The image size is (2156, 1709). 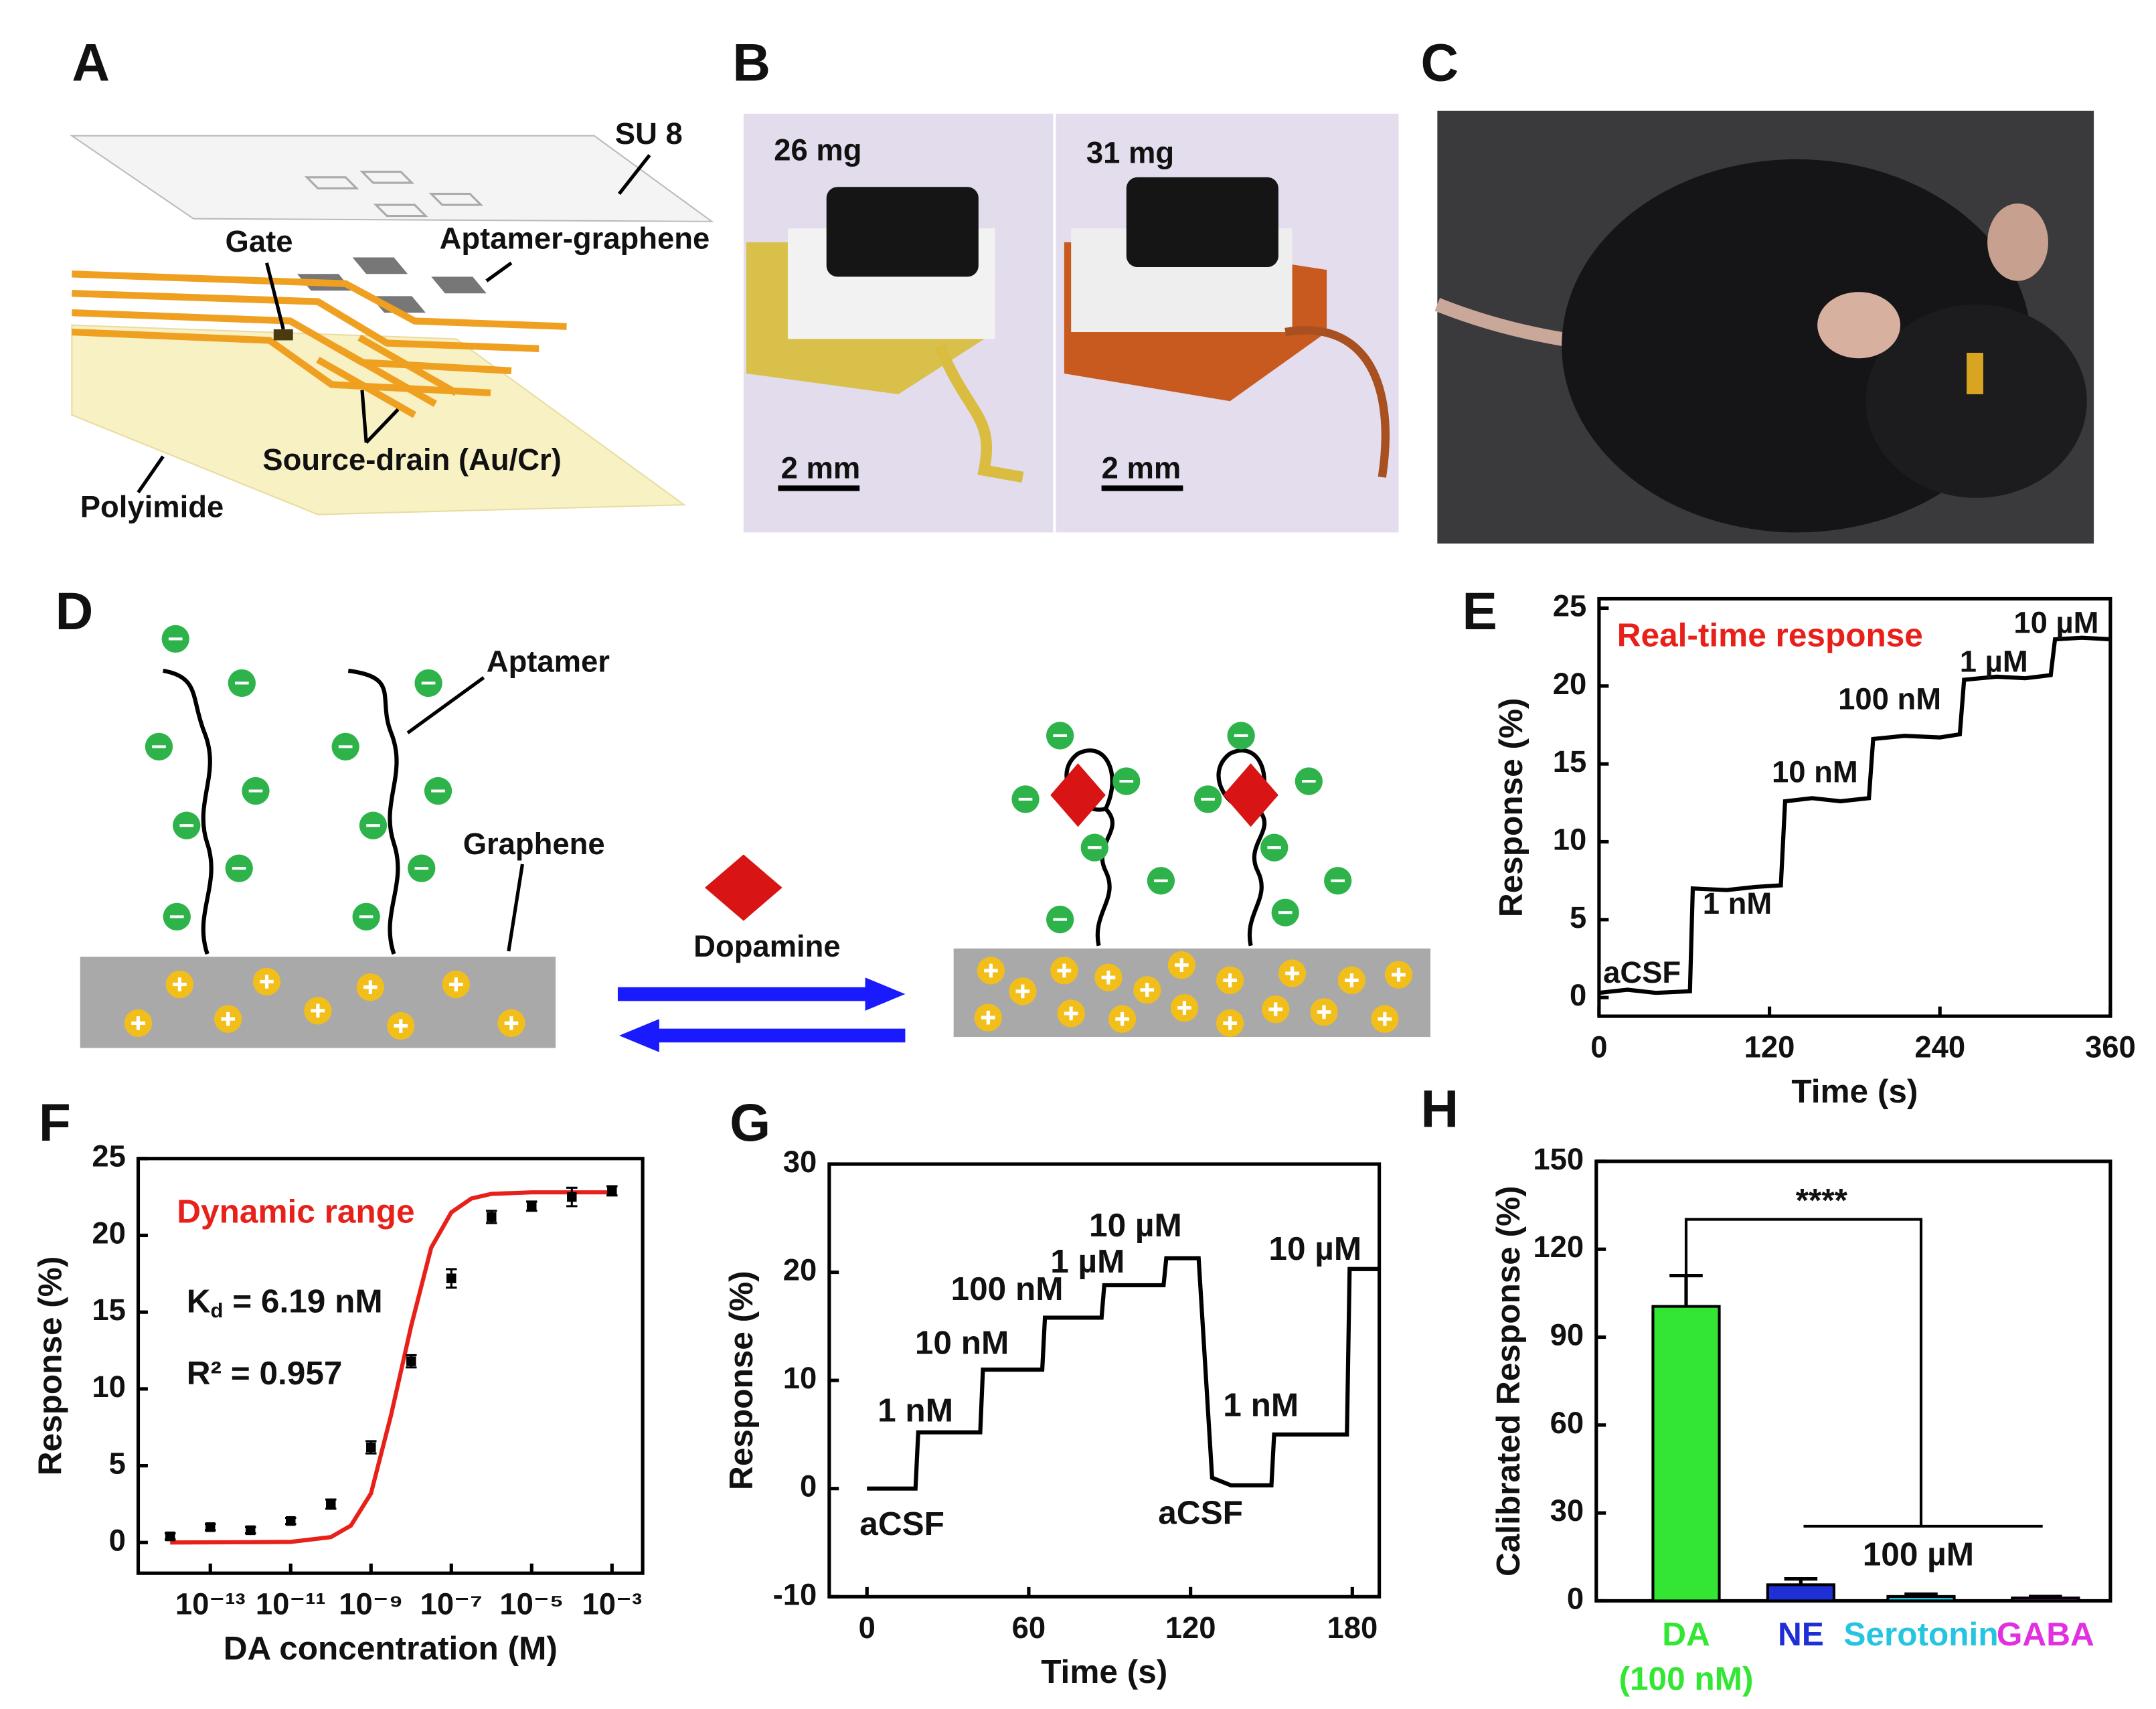 I want to click on y-tick-label: 5, so click(x=117, y=1464).